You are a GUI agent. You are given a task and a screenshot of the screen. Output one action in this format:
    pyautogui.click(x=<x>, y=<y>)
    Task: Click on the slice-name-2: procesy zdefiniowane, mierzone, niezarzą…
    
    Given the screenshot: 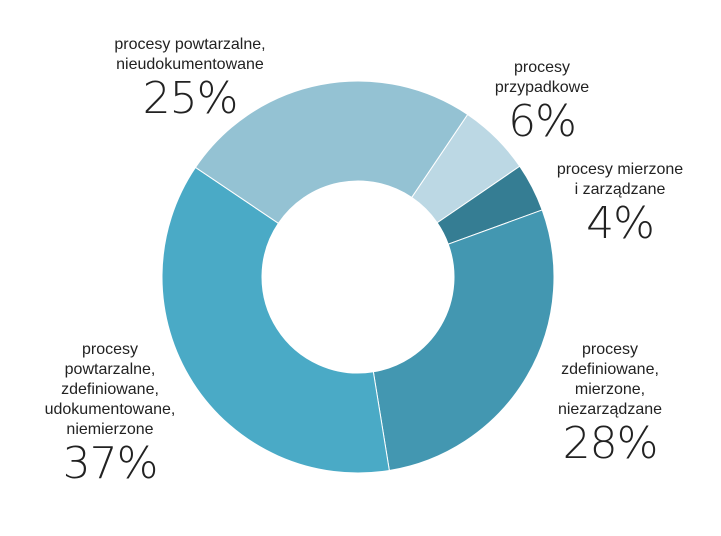 What is the action you would take?
    pyautogui.click(x=610, y=379)
    